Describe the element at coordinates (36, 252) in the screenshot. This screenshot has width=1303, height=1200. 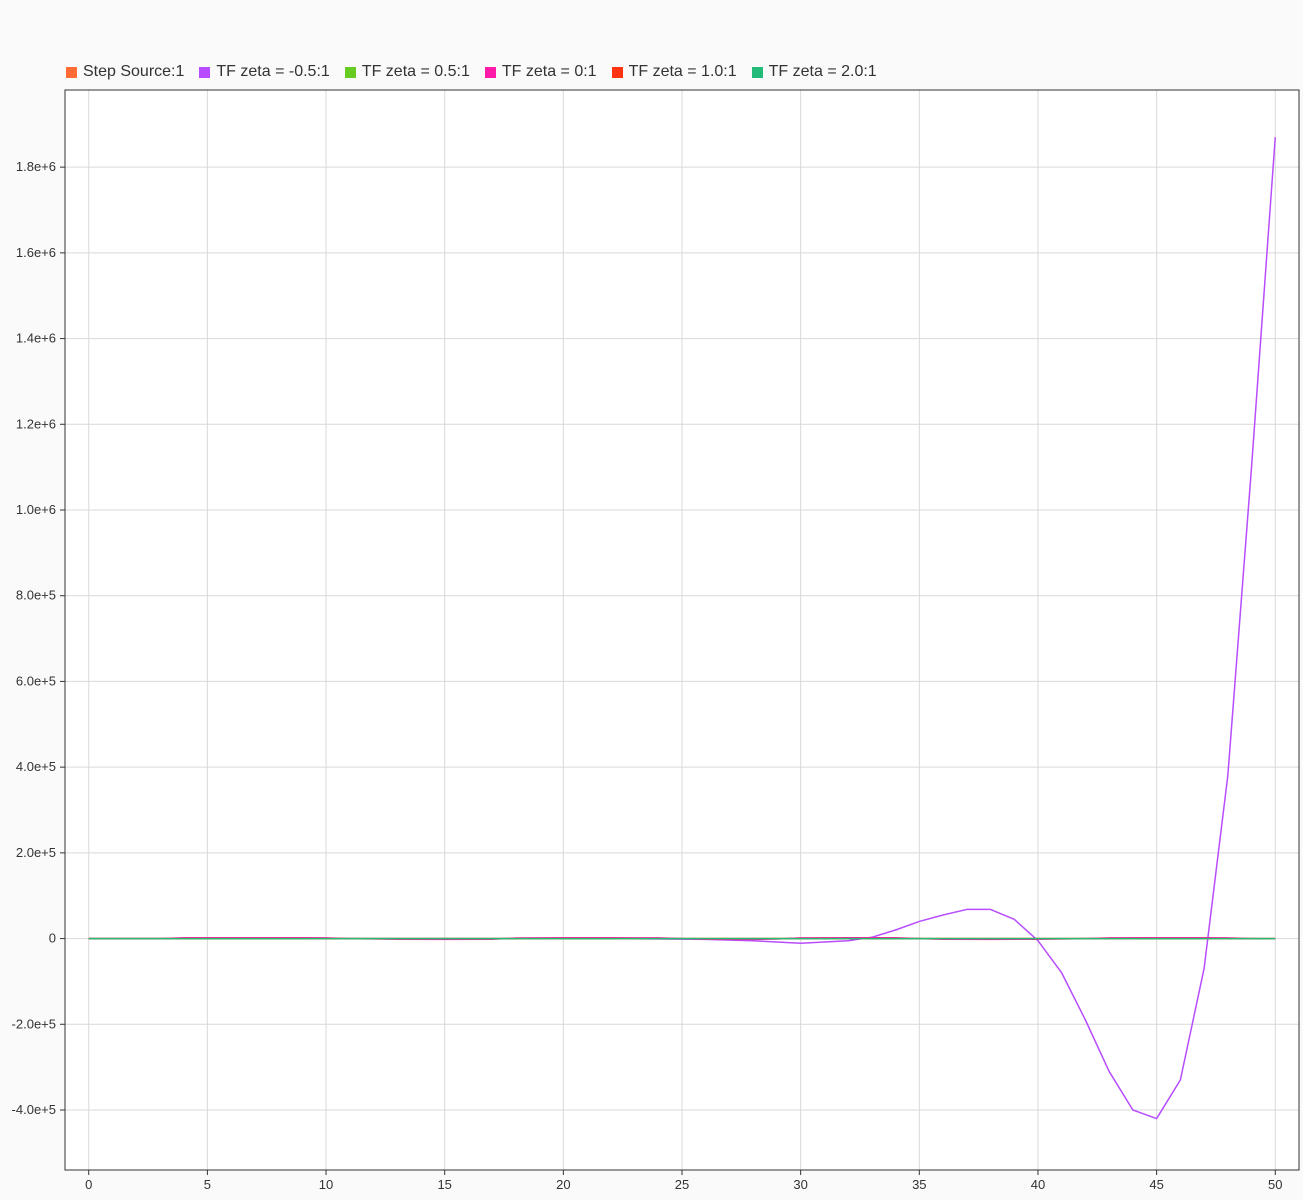
I see `y-tick-label-10: 1.6e+6` at that location.